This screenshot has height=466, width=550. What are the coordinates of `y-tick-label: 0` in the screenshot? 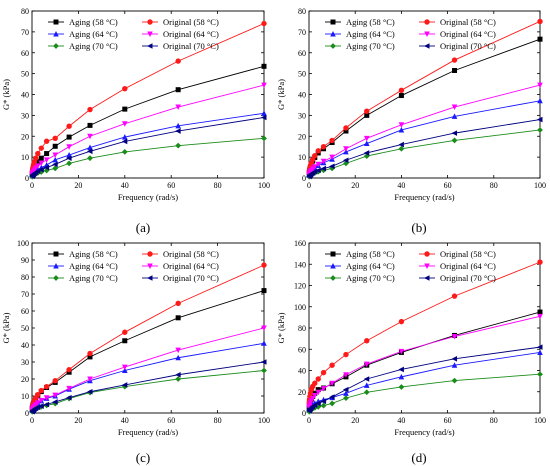 It's located at (304, 178).